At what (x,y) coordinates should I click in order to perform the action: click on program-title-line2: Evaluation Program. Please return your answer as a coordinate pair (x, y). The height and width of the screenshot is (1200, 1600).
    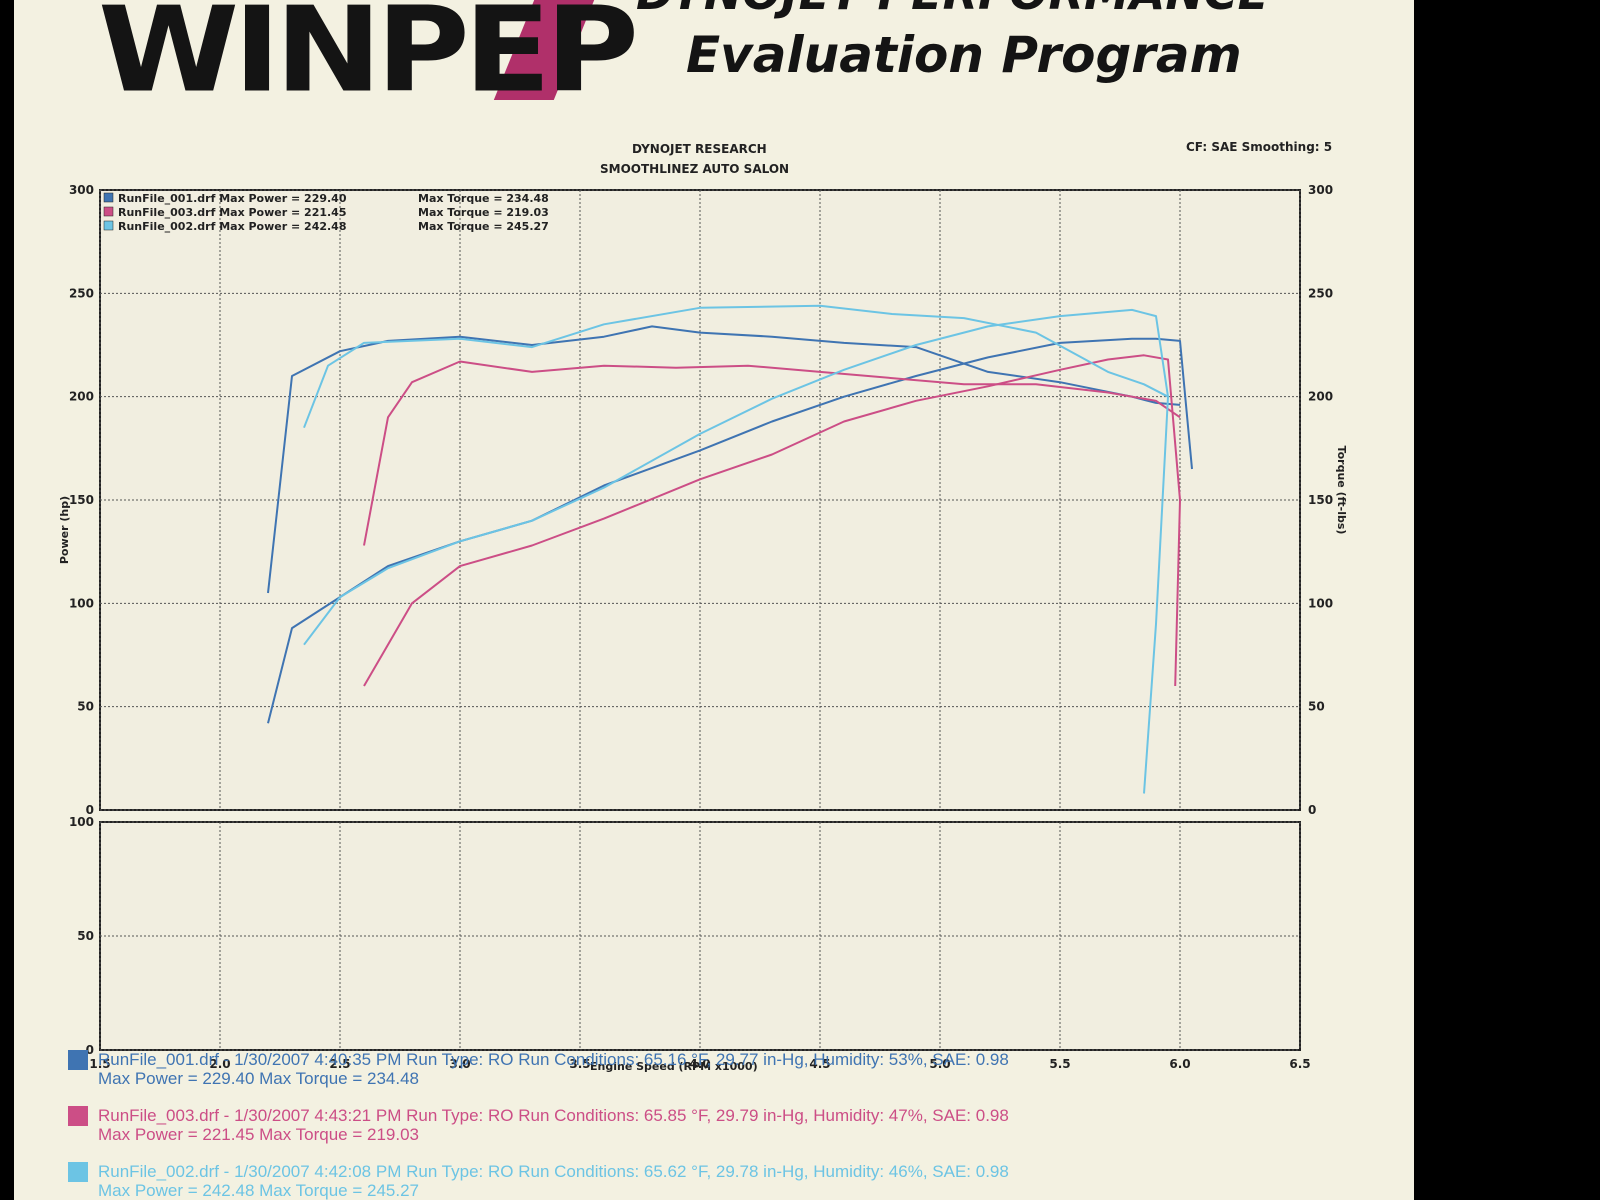
    Looking at the image, I should click on (964, 55).